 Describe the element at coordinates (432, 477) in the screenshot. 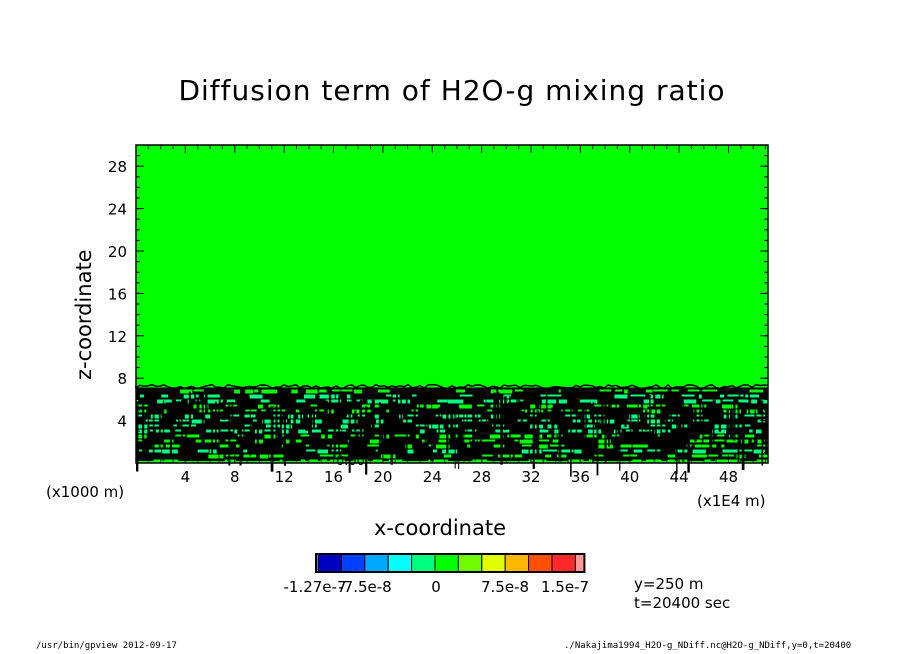

I see `x-tick-label: 24` at that location.